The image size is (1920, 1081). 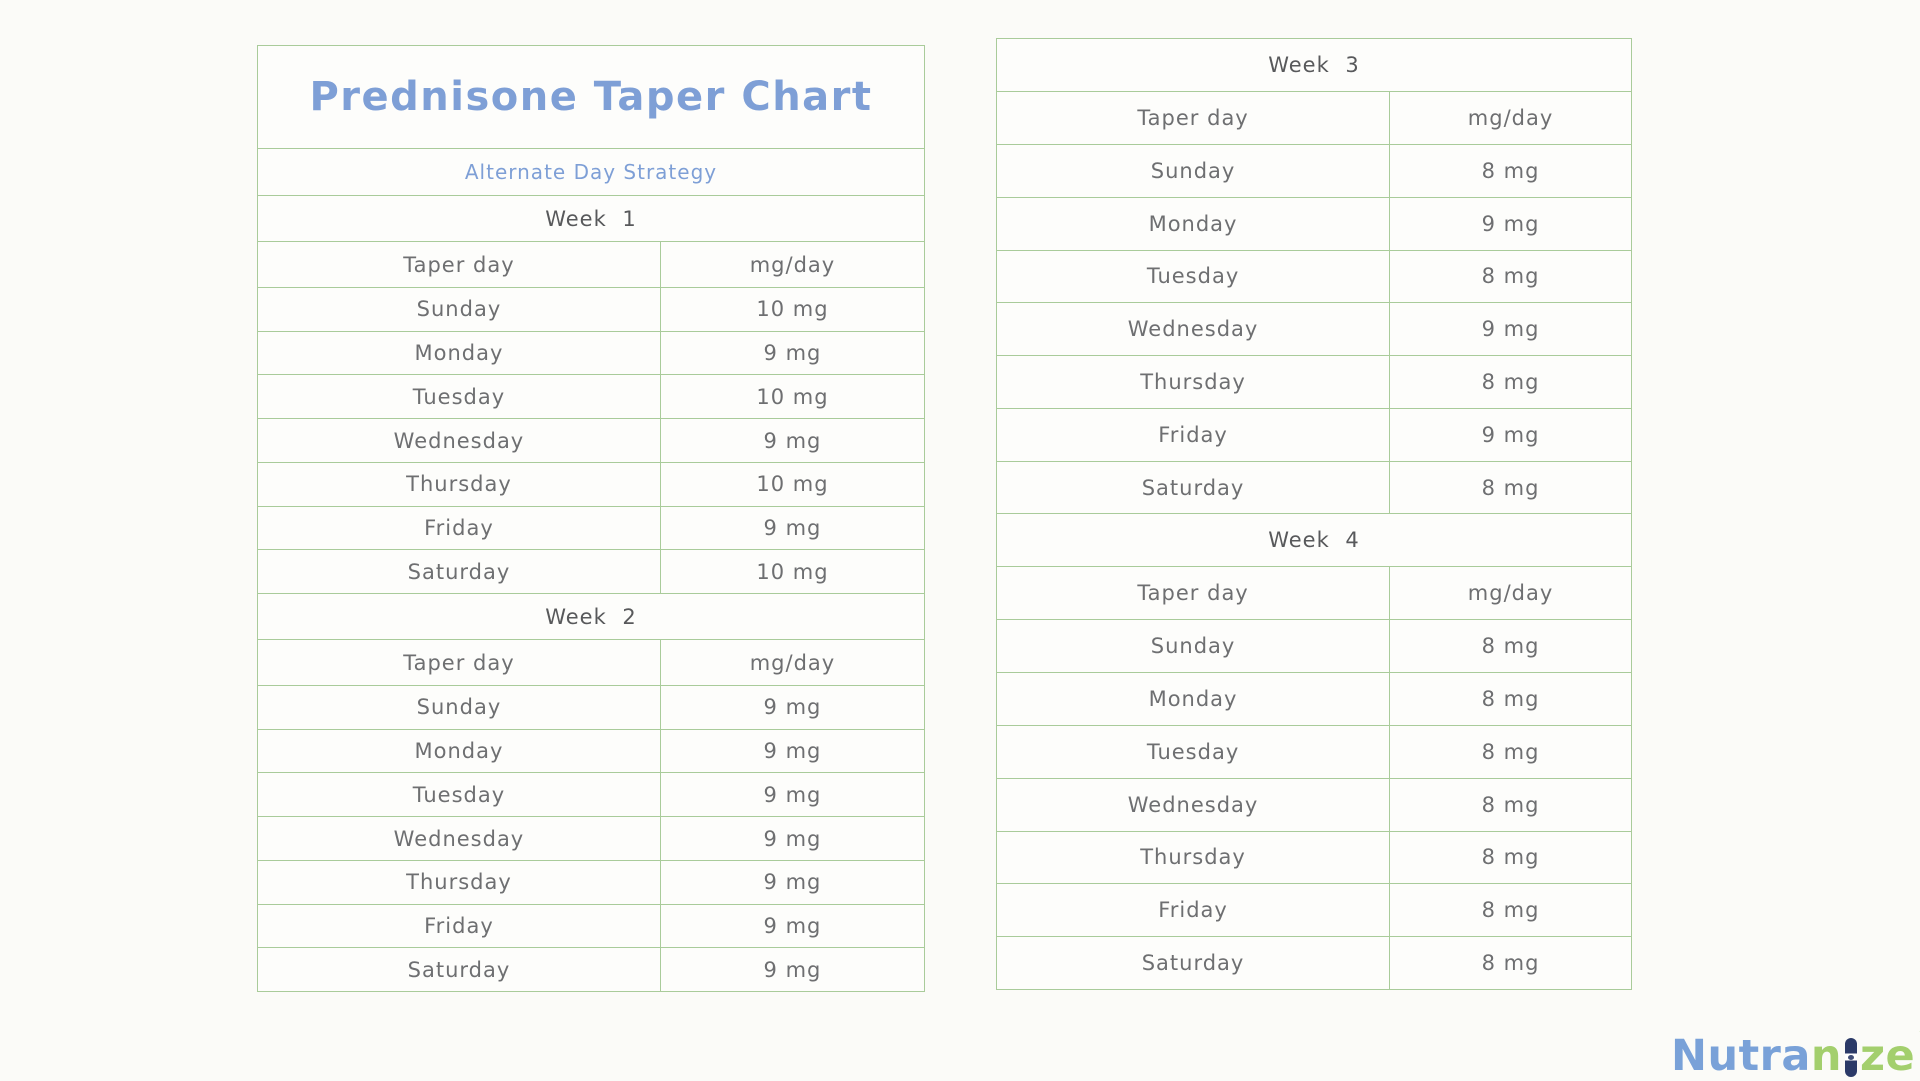 I want to click on table-row: Saturday 10 mg, so click(x=591, y=572).